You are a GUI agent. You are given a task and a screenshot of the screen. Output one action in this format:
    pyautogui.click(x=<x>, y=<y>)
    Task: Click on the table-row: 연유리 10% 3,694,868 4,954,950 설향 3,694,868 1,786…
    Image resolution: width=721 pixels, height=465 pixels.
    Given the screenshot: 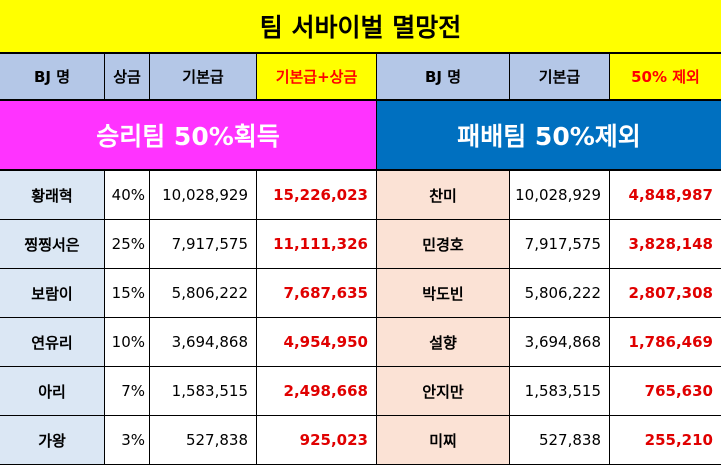 What is the action you would take?
    pyautogui.click(x=360, y=342)
    